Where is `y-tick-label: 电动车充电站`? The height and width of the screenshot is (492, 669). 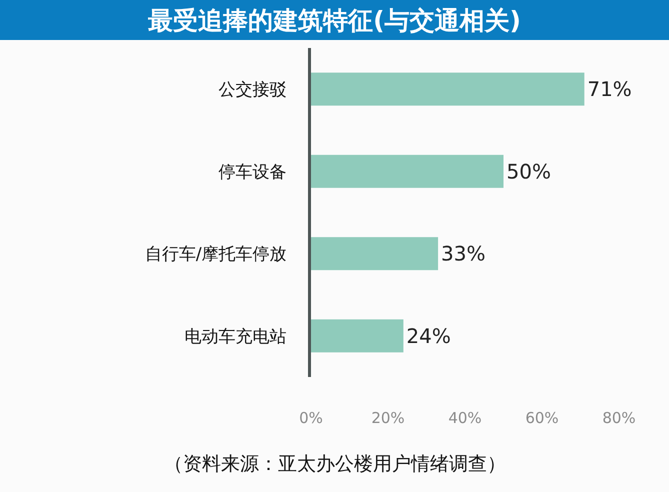 y-tick-label: 电动车充电站 is located at coordinates (235, 336).